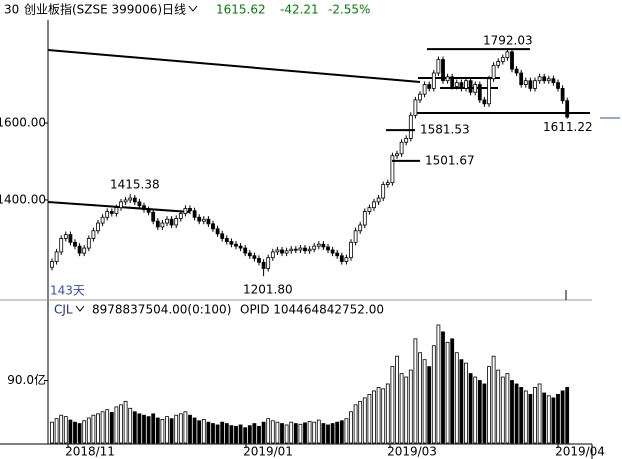  Describe the element at coordinates (90, 452) in the screenshot. I see `x-tick-label: 2018/11` at that location.